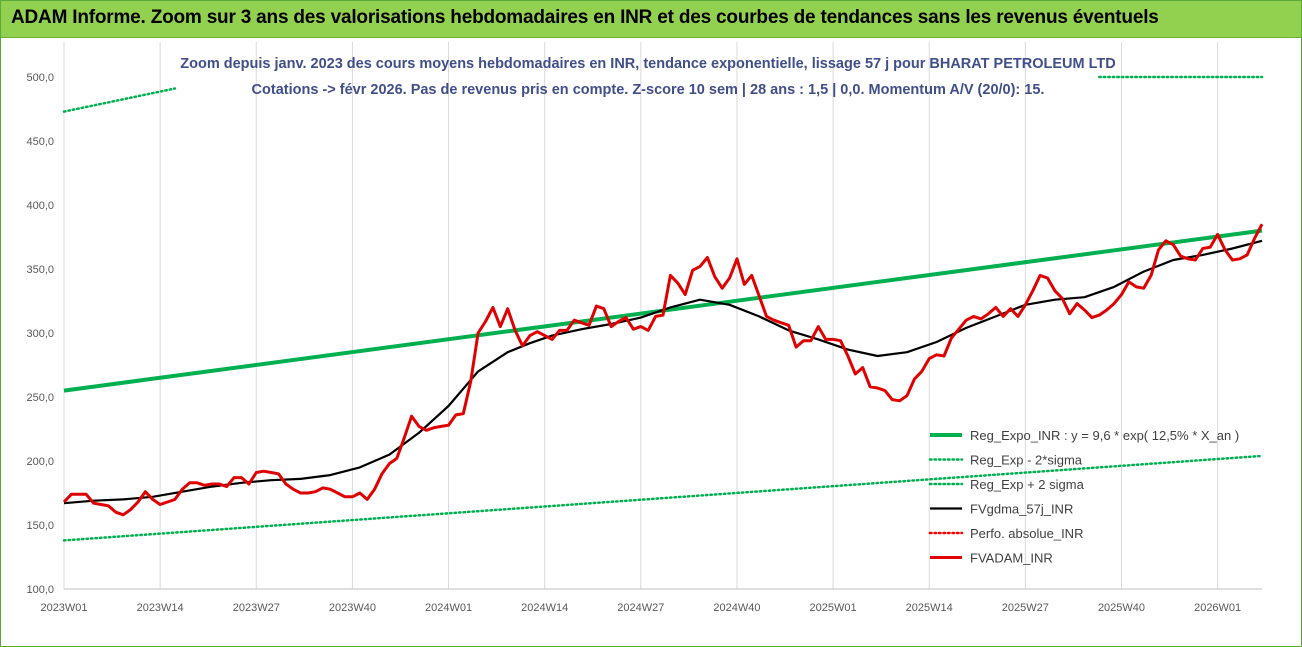 This screenshot has height=647, width=1302. Describe the element at coordinates (1021, 509) in the screenshot. I see `legend-label: FVgdma_57j_INR` at that location.